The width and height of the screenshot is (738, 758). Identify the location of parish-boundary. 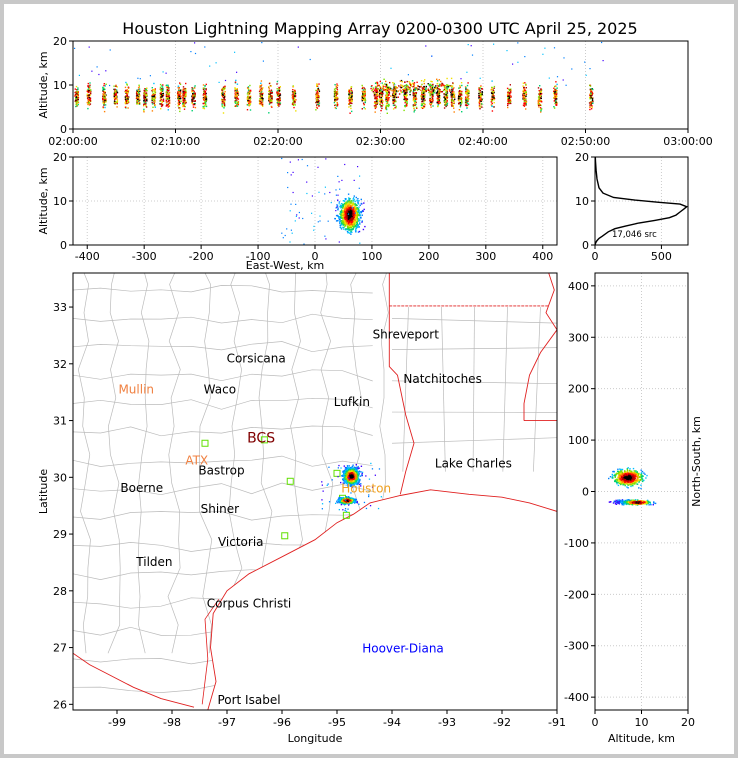
(474, 382).